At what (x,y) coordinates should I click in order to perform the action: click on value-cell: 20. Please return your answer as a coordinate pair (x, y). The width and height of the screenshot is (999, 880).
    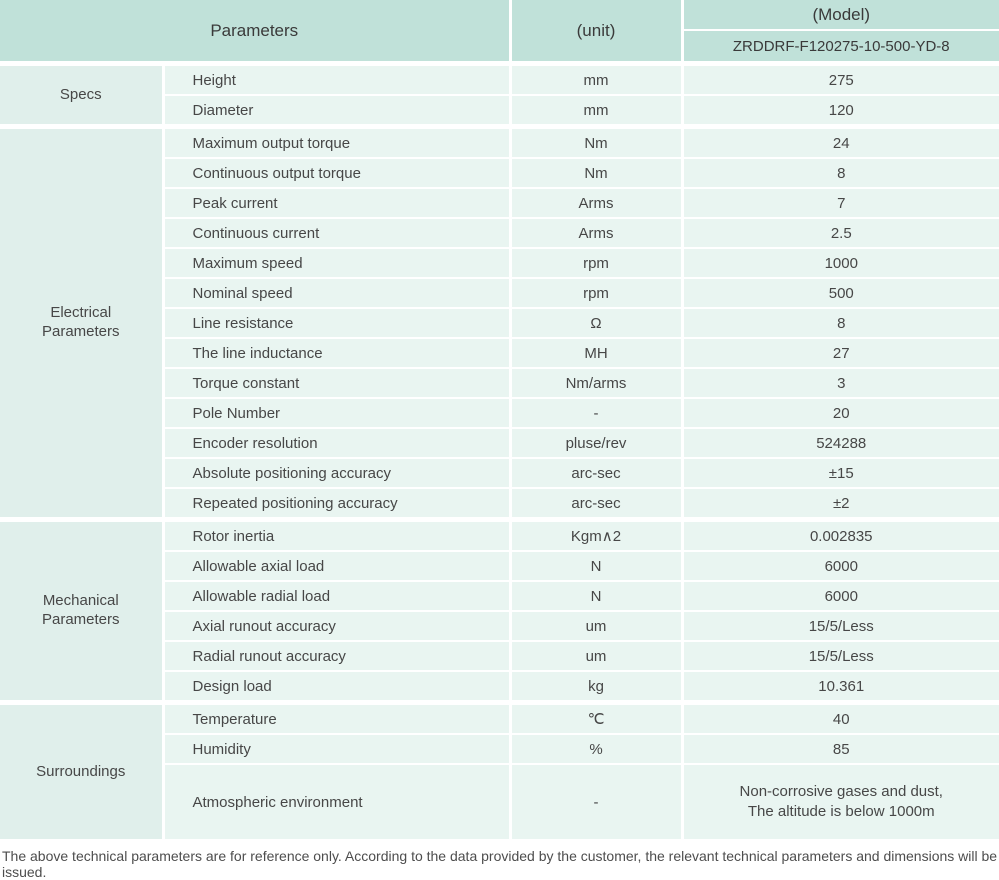
    Looking at the image, I should click on (840, 413).